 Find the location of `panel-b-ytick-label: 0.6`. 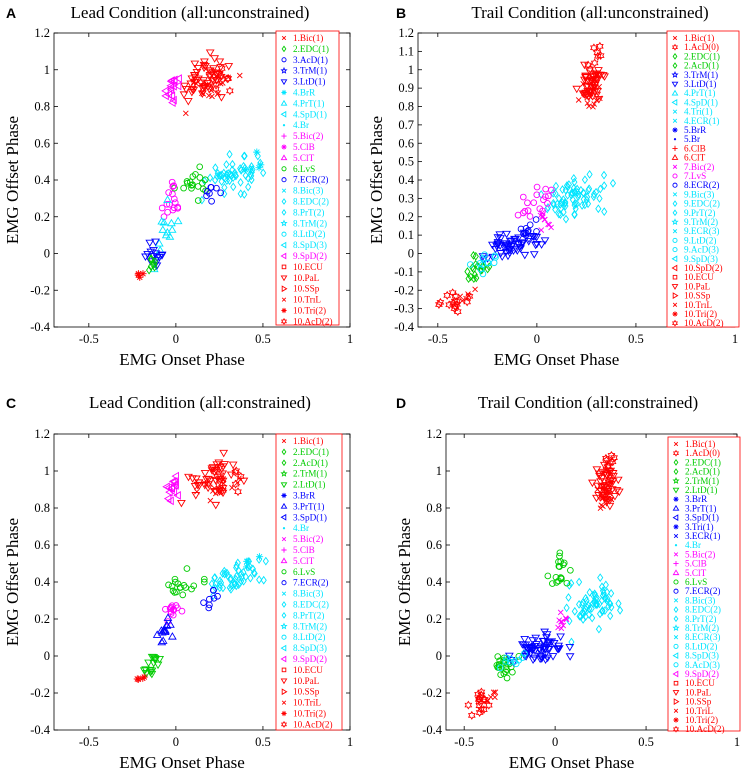

panel-b-ytick-label: 0.6 is located at coordinates (406, 143).